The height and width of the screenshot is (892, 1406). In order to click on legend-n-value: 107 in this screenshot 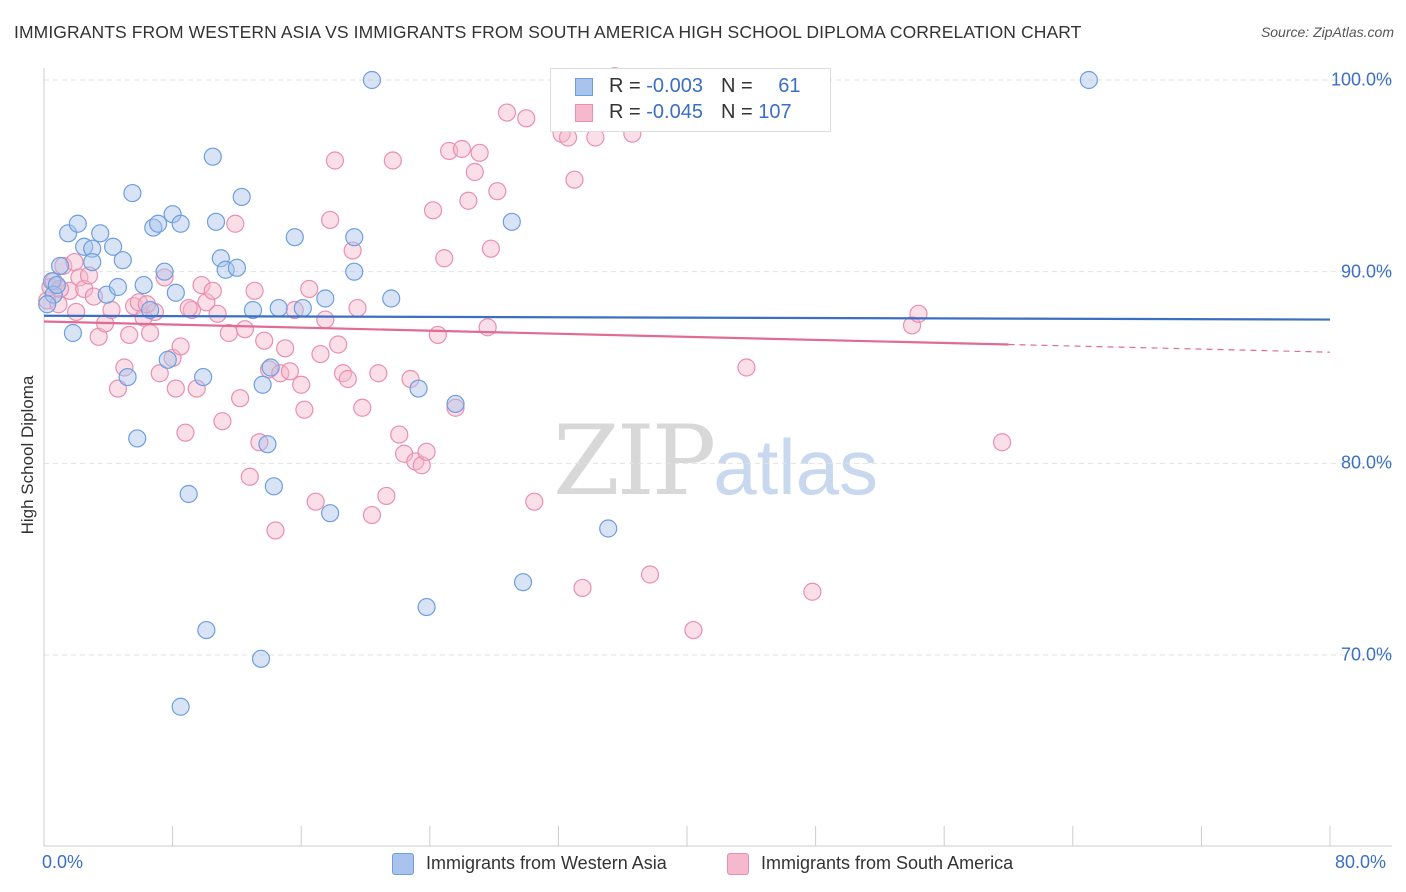, I will do `click(775, 112)`.